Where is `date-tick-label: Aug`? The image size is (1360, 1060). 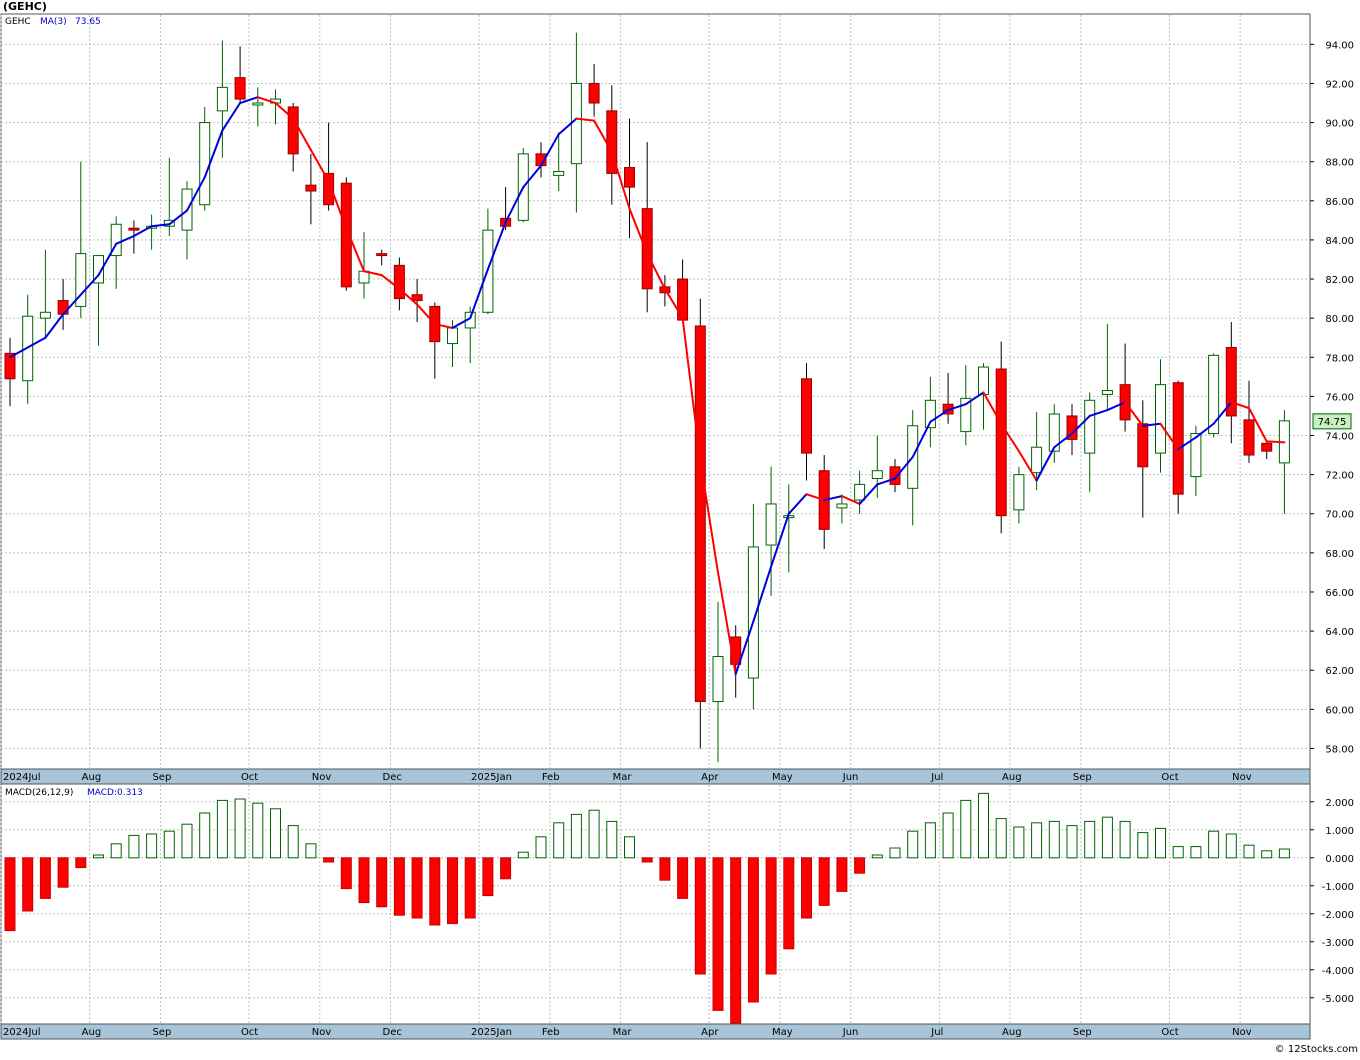 date-tick-label: Aug is located at coordinates (1012, 1032).